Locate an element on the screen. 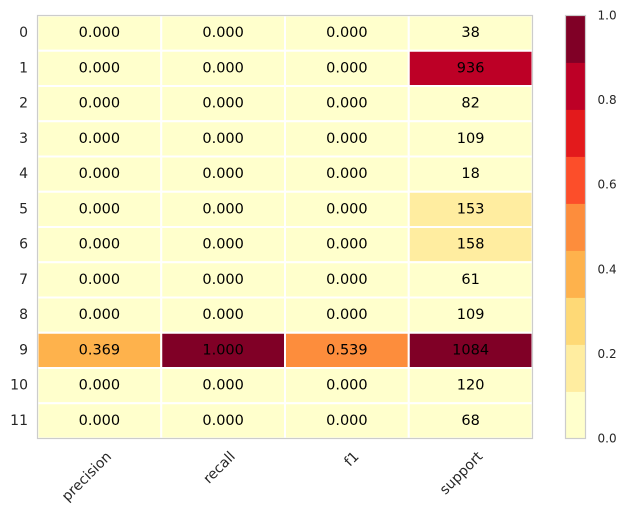  y-tick-label: 4 is located at coordinates (23, 174).